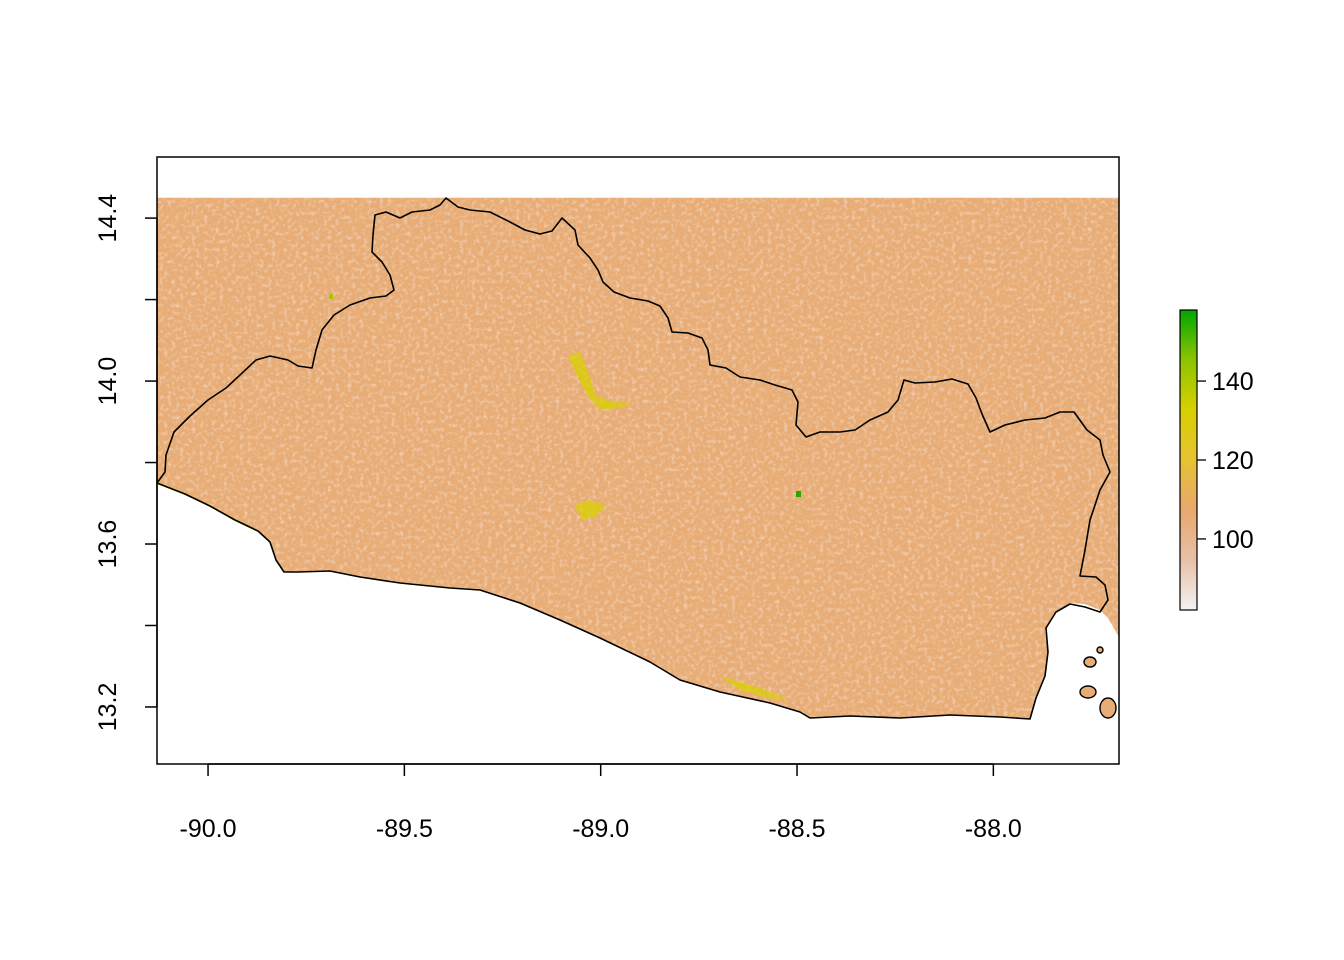 The image size is (1344, 960). Describe the element at coordinates (108, 381) in the screenshot. I see `y-tick-label: 14.0` at that location.